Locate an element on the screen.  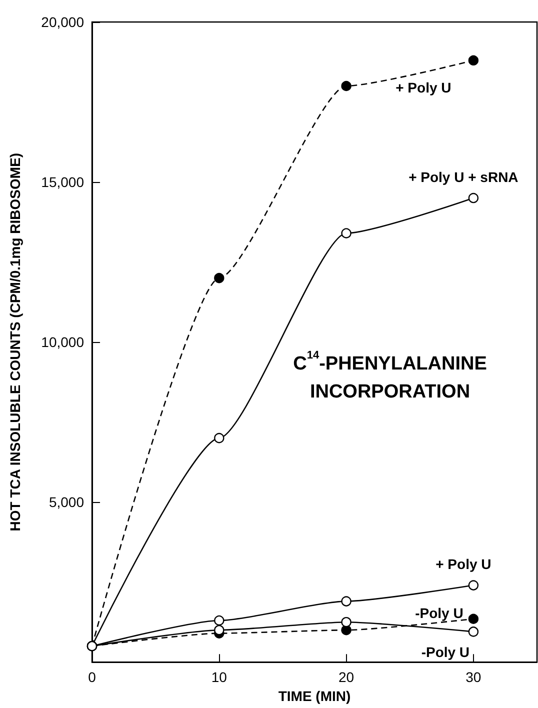
y-tick-label: 5,000 is located at coordinates (66, 502).